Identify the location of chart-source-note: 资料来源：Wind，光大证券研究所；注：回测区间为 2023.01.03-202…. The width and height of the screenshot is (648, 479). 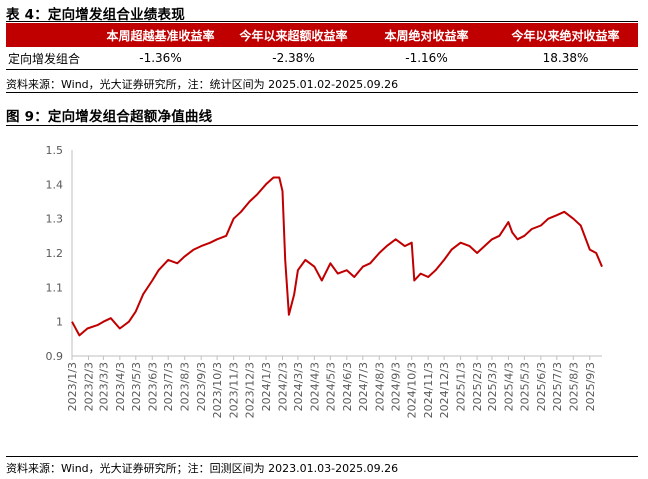
(202, 468).